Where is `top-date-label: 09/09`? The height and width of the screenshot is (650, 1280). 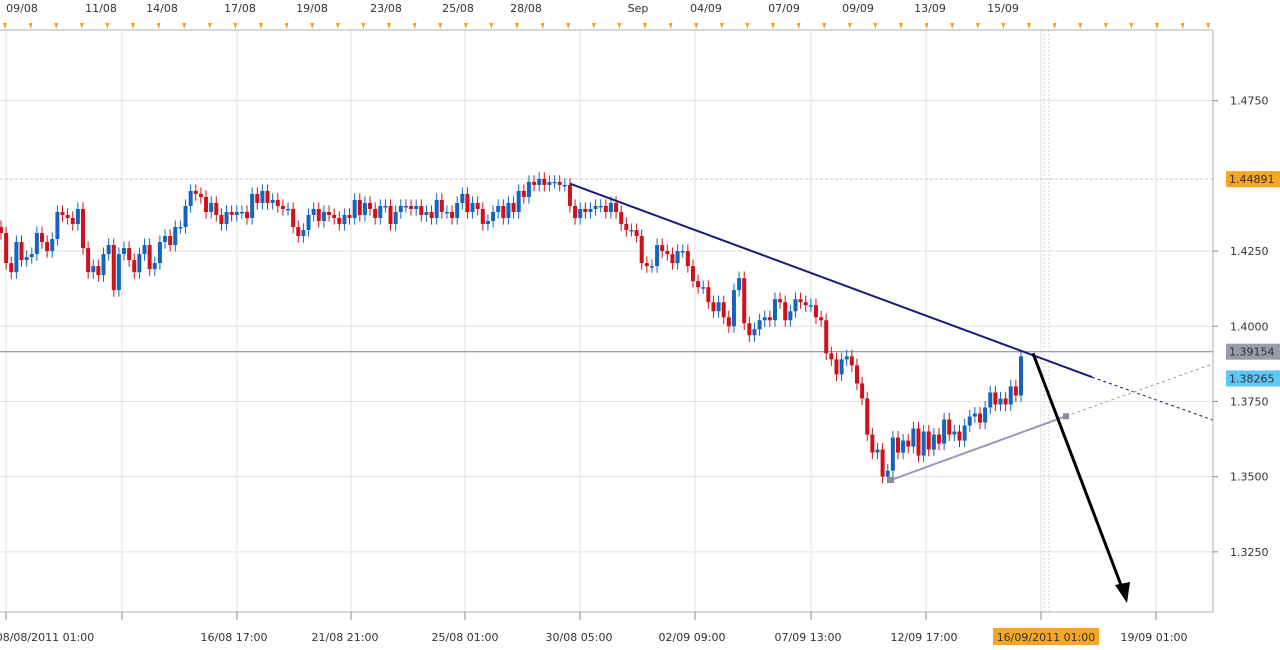
top-date-label: 09/09 is located at coordinates (858, 8).